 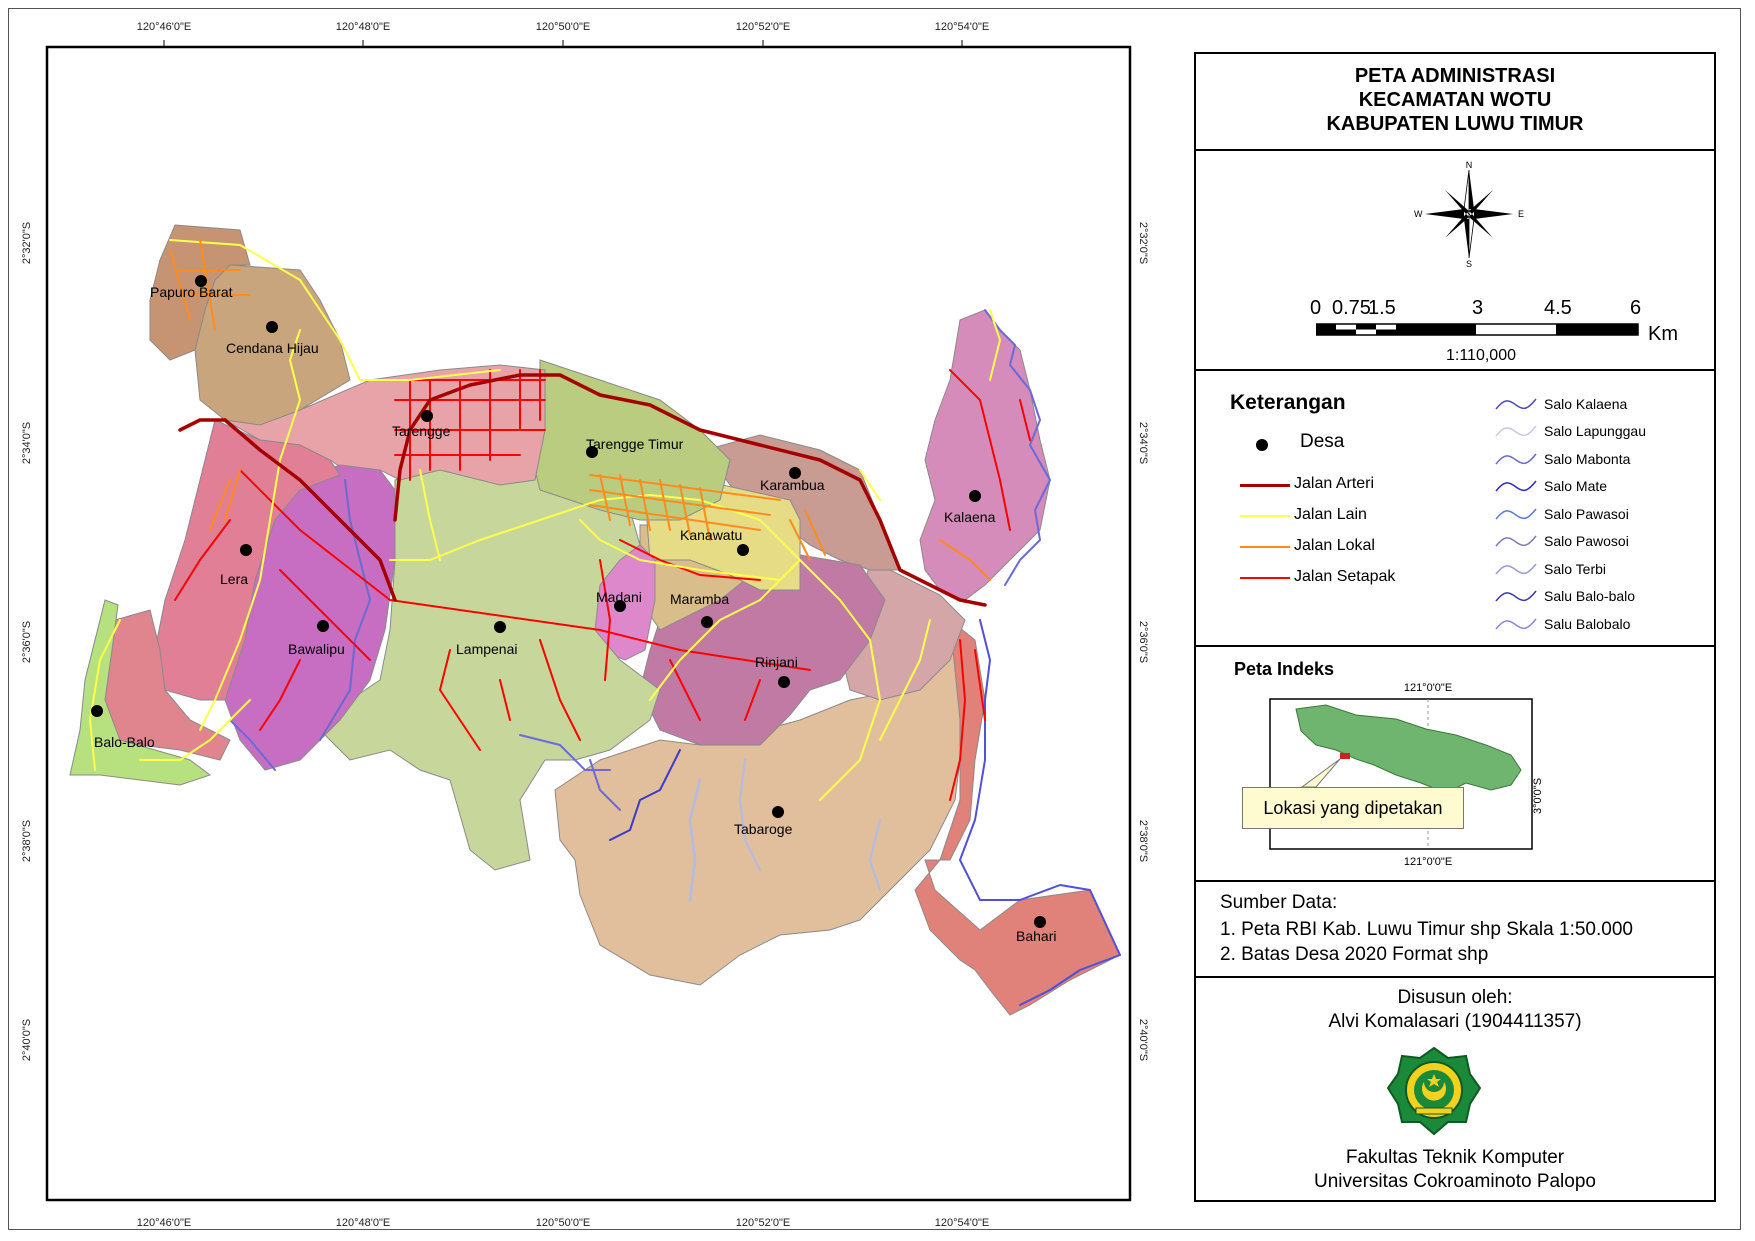 I want to click on village-label: Bahari, so click(x=1036, y=936).